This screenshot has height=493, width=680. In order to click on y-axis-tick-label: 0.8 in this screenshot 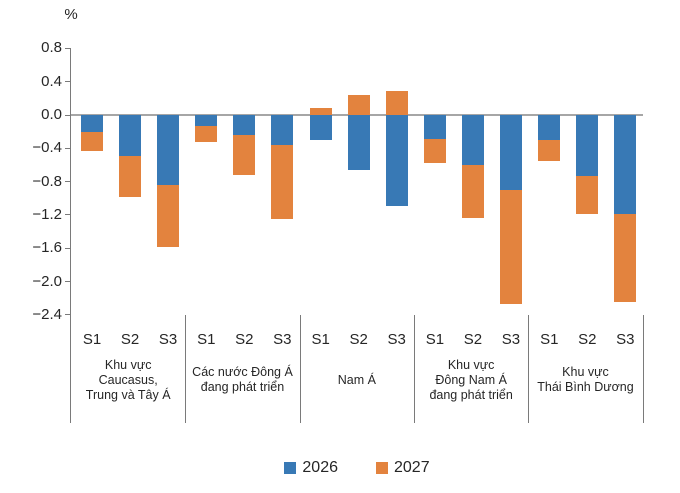, I will do `click(51, 48)`.